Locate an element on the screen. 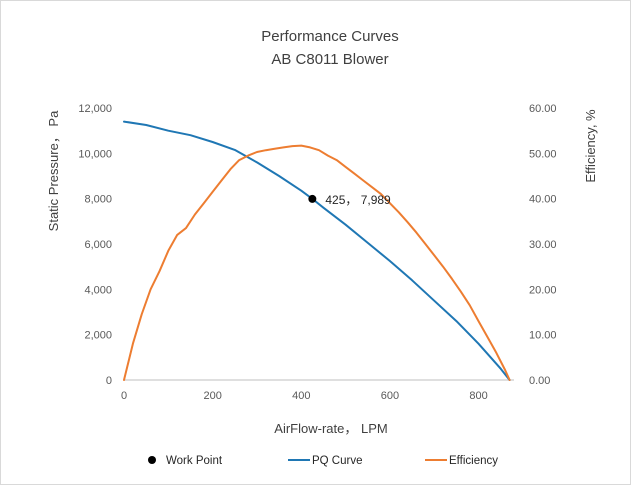 Image resolution: width=631 pixels, height=486 pixels. y-tick-label: 10,000 is located at coordinates (95, 154).